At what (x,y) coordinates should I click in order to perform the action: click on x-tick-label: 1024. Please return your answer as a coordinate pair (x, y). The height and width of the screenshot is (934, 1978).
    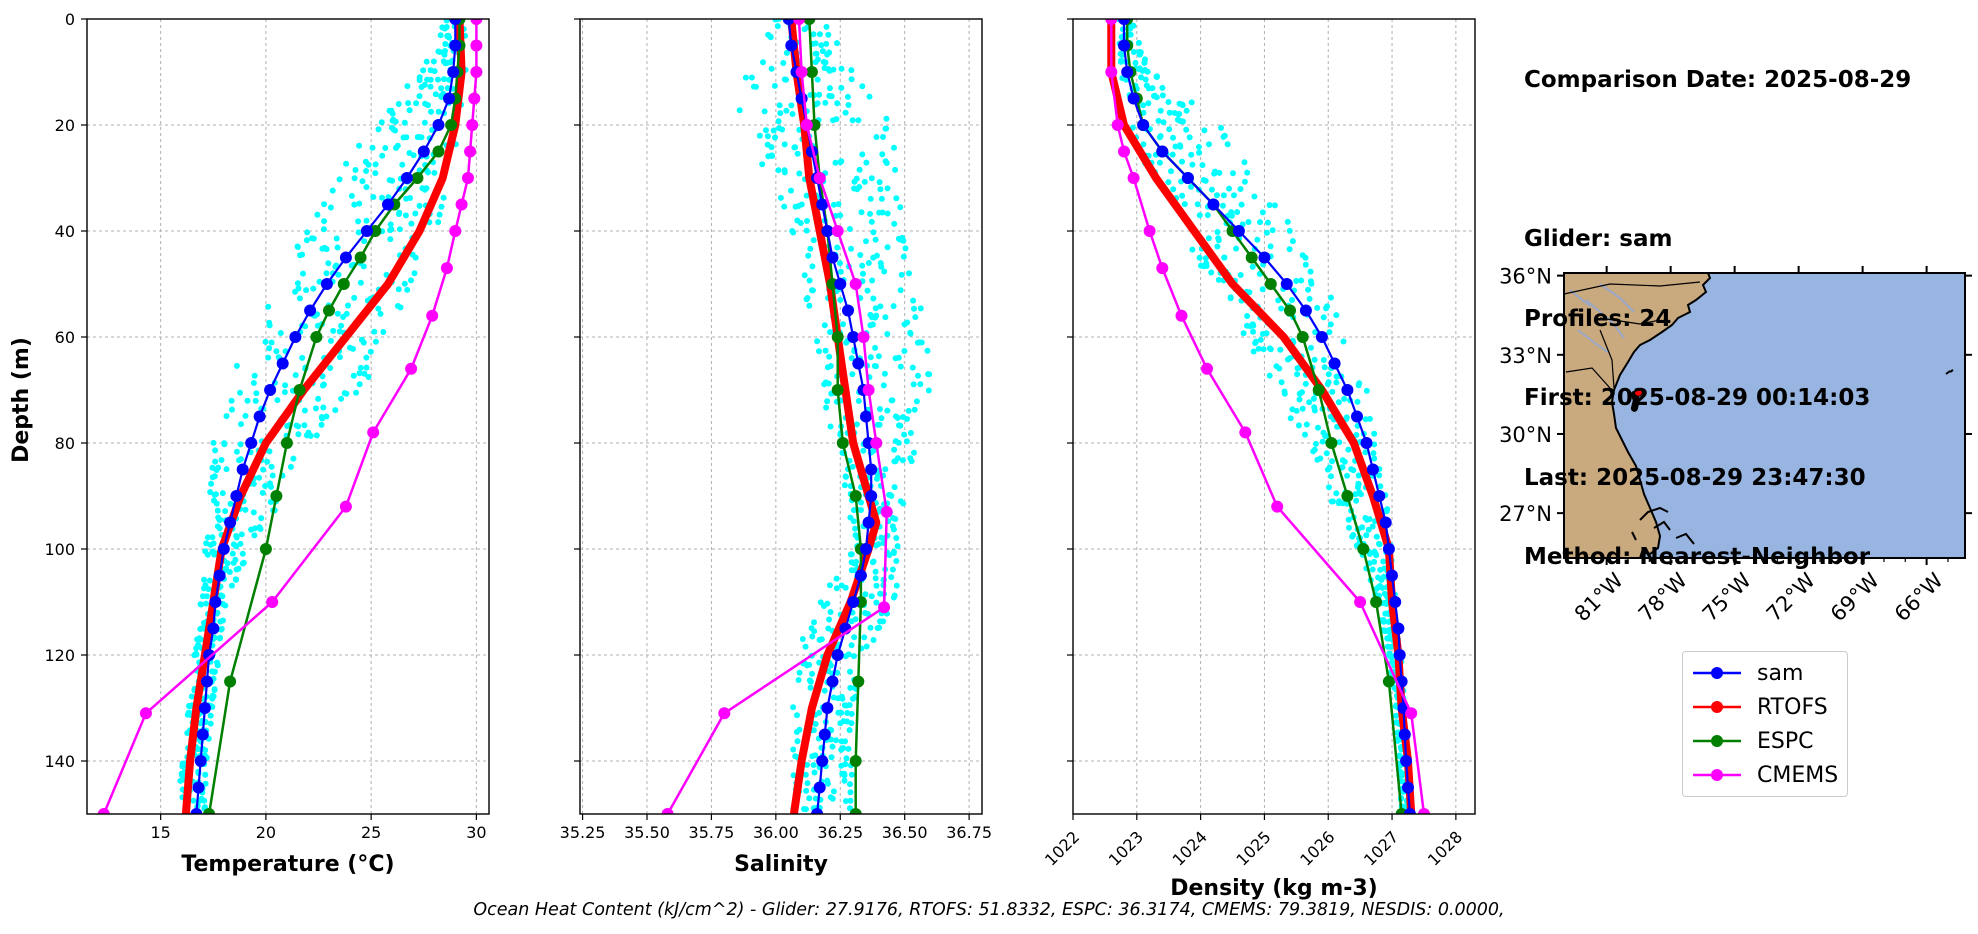
    Looking at the image, I should click on (1190, 848).